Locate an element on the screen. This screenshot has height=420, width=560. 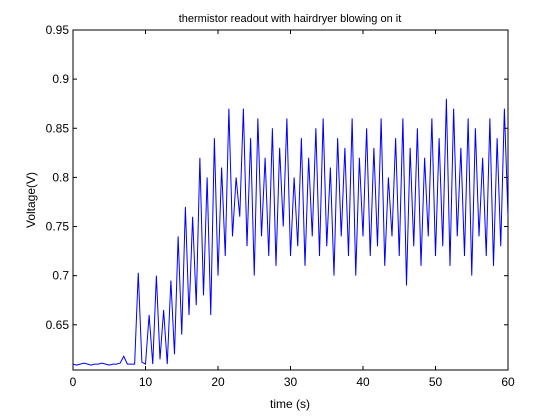
y-tick-label: 0.8 is located at coordinates (60, 177).